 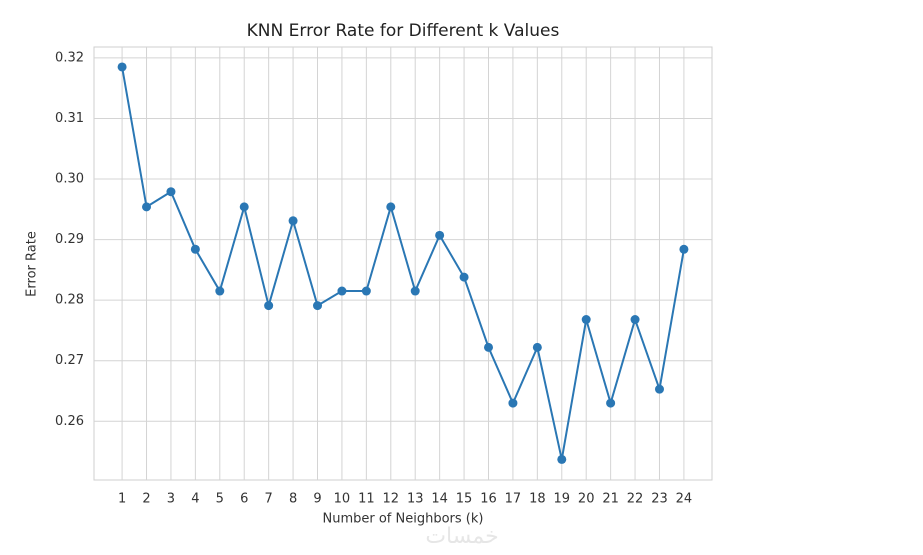 What do you see at coordinates (684, 499) in the screenshot?
I see `x-tick-label: 24` at bounding box center [684, 499].